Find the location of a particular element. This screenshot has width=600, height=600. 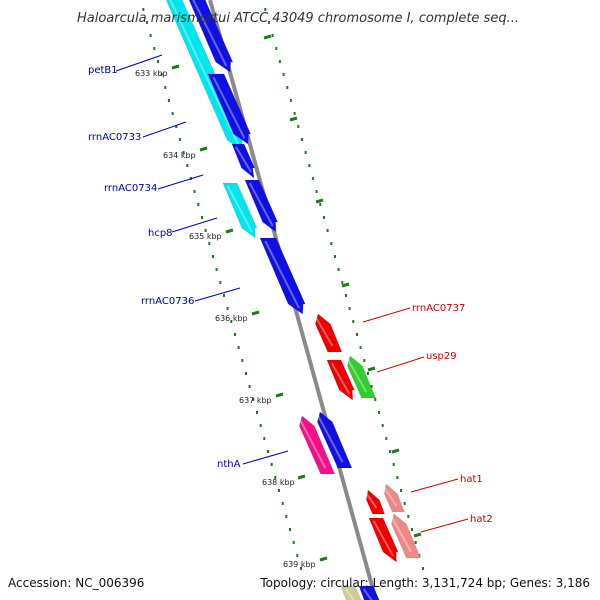

gene-label-rrnAC0736: rrnAC0736 is located at coordinates (167, 301).